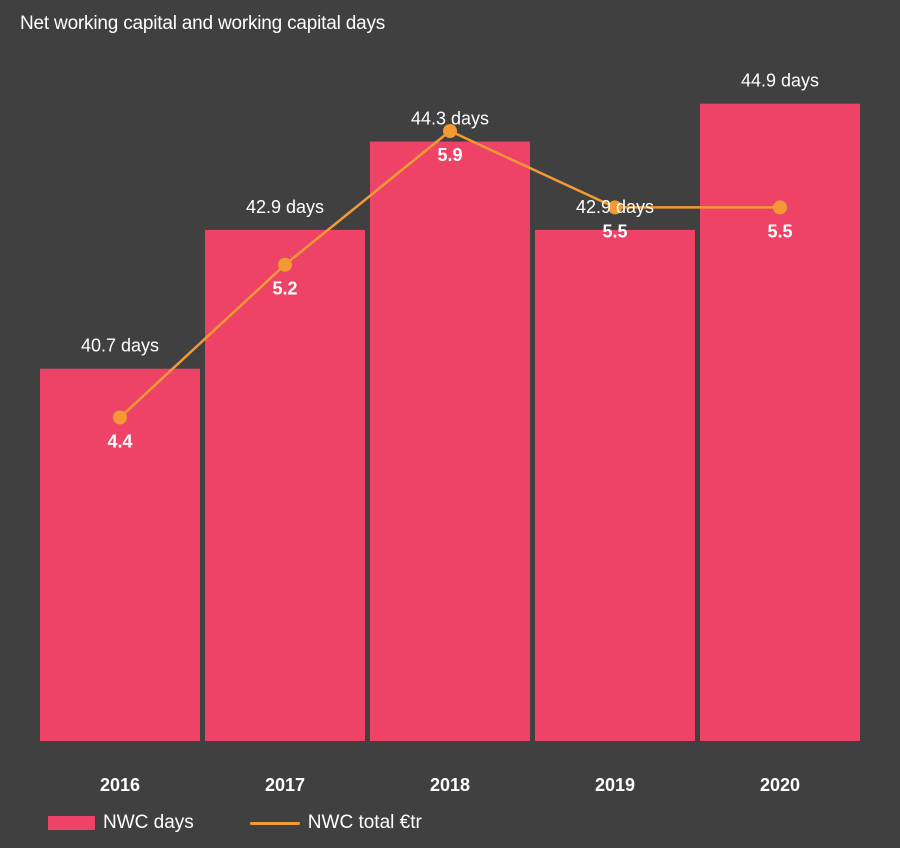  I want to click on point-label-2017: 5.2, so click(284, 289).